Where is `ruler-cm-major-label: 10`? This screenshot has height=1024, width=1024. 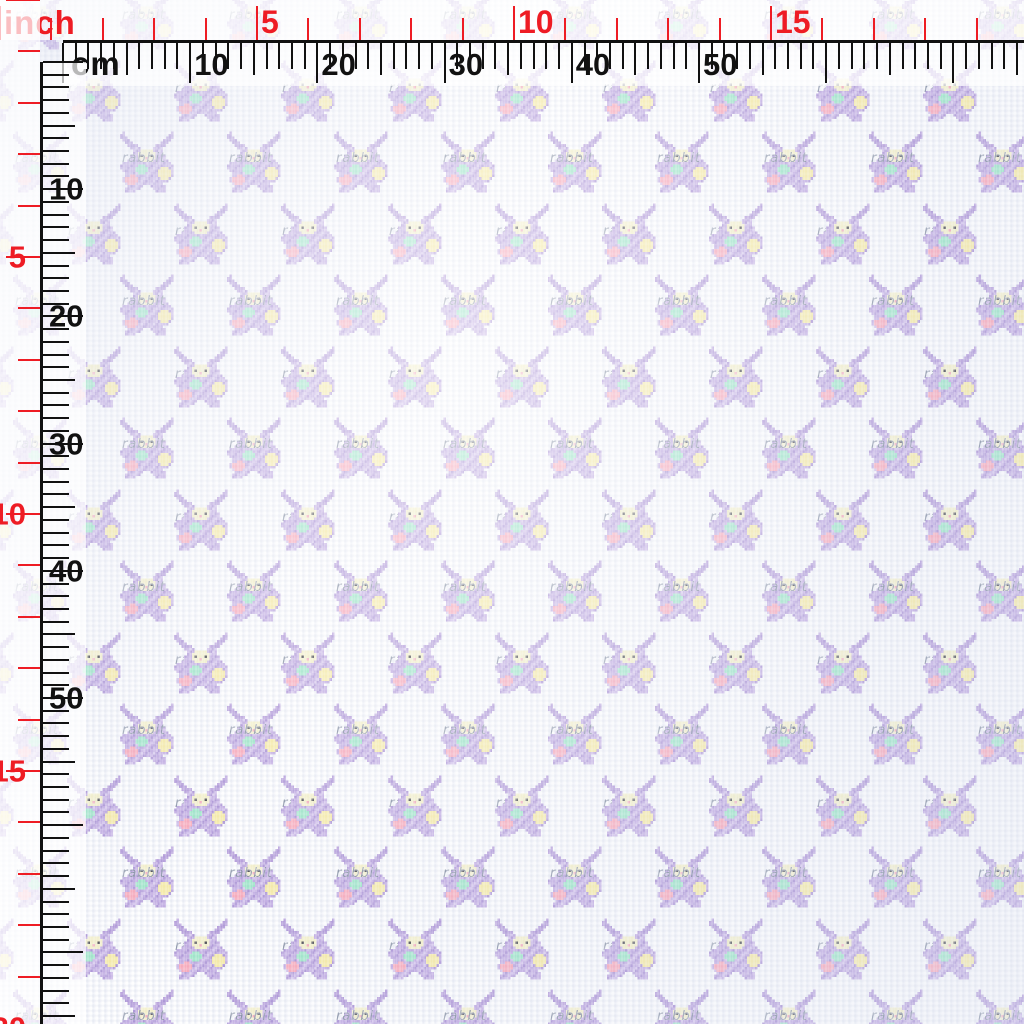
ruler-cm-major-label: 10 is located at coordinates (211, 64).